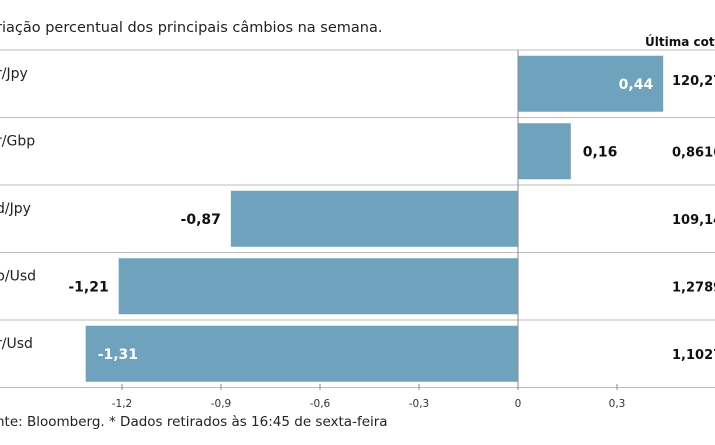  Describe the element at coordinates (693, 287) in the screenshot. I see `last-quote-value: 1,2789` at that location.